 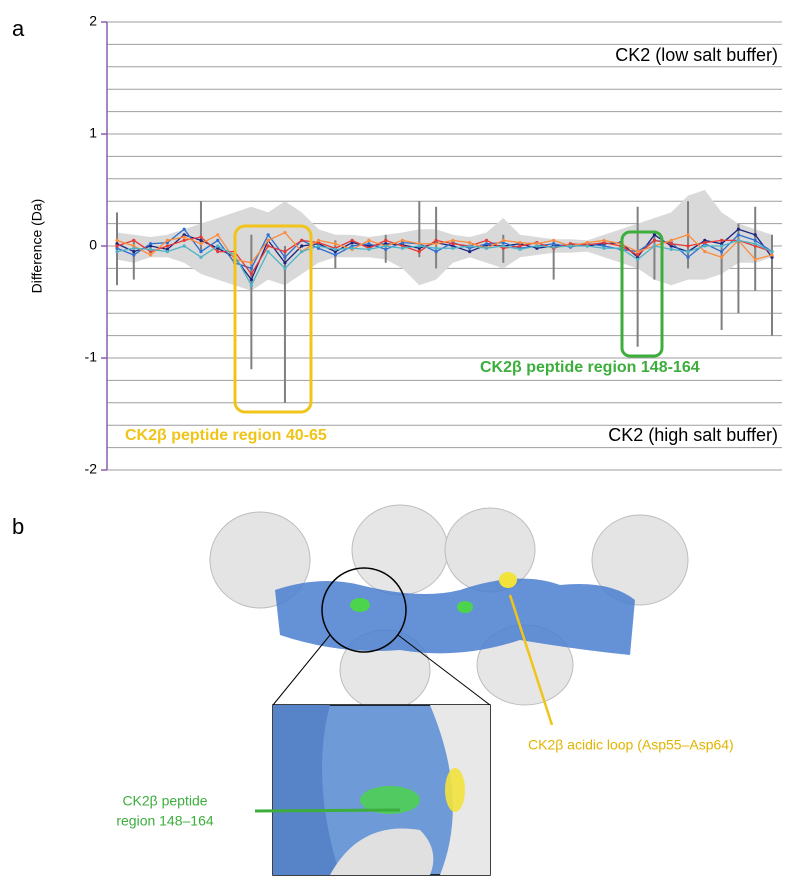 I want to click on y-tick-label: -1, so click(x=91, y=357).